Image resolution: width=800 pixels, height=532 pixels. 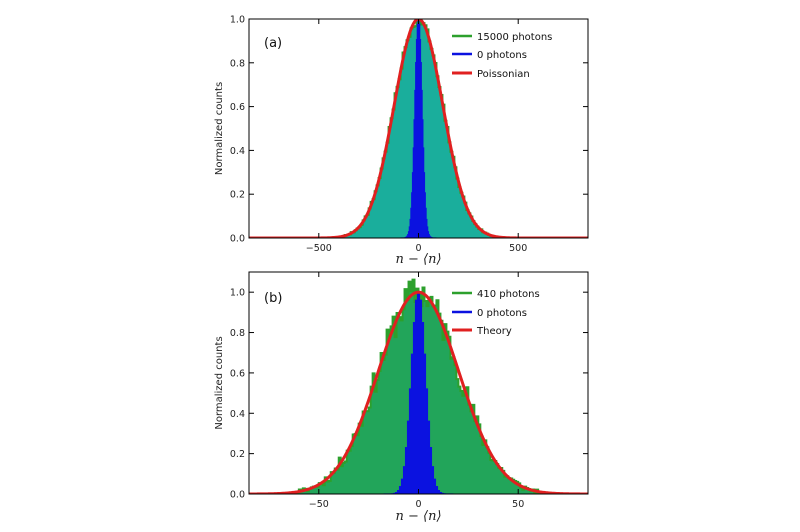 I want to click on series-0-photons-outline, so click(x=418, y=128).